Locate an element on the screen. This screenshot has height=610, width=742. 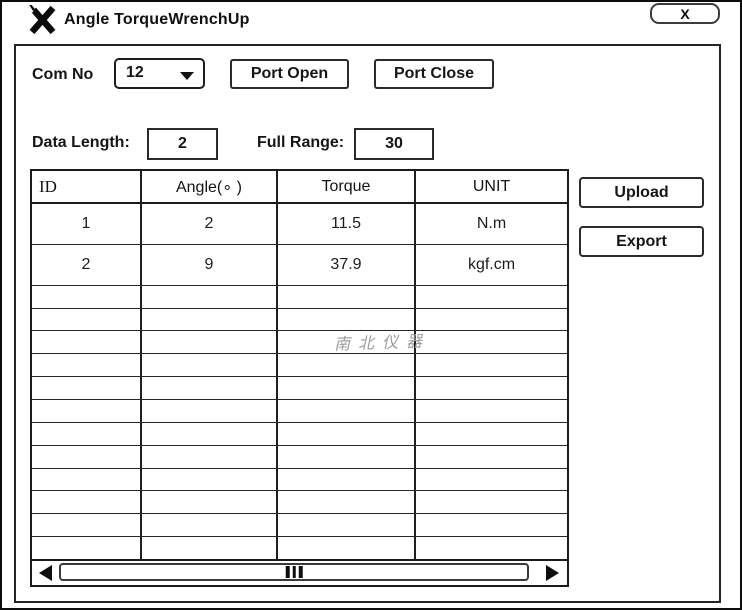
port-close-label: Port Close is located at coordinates (433, 73).